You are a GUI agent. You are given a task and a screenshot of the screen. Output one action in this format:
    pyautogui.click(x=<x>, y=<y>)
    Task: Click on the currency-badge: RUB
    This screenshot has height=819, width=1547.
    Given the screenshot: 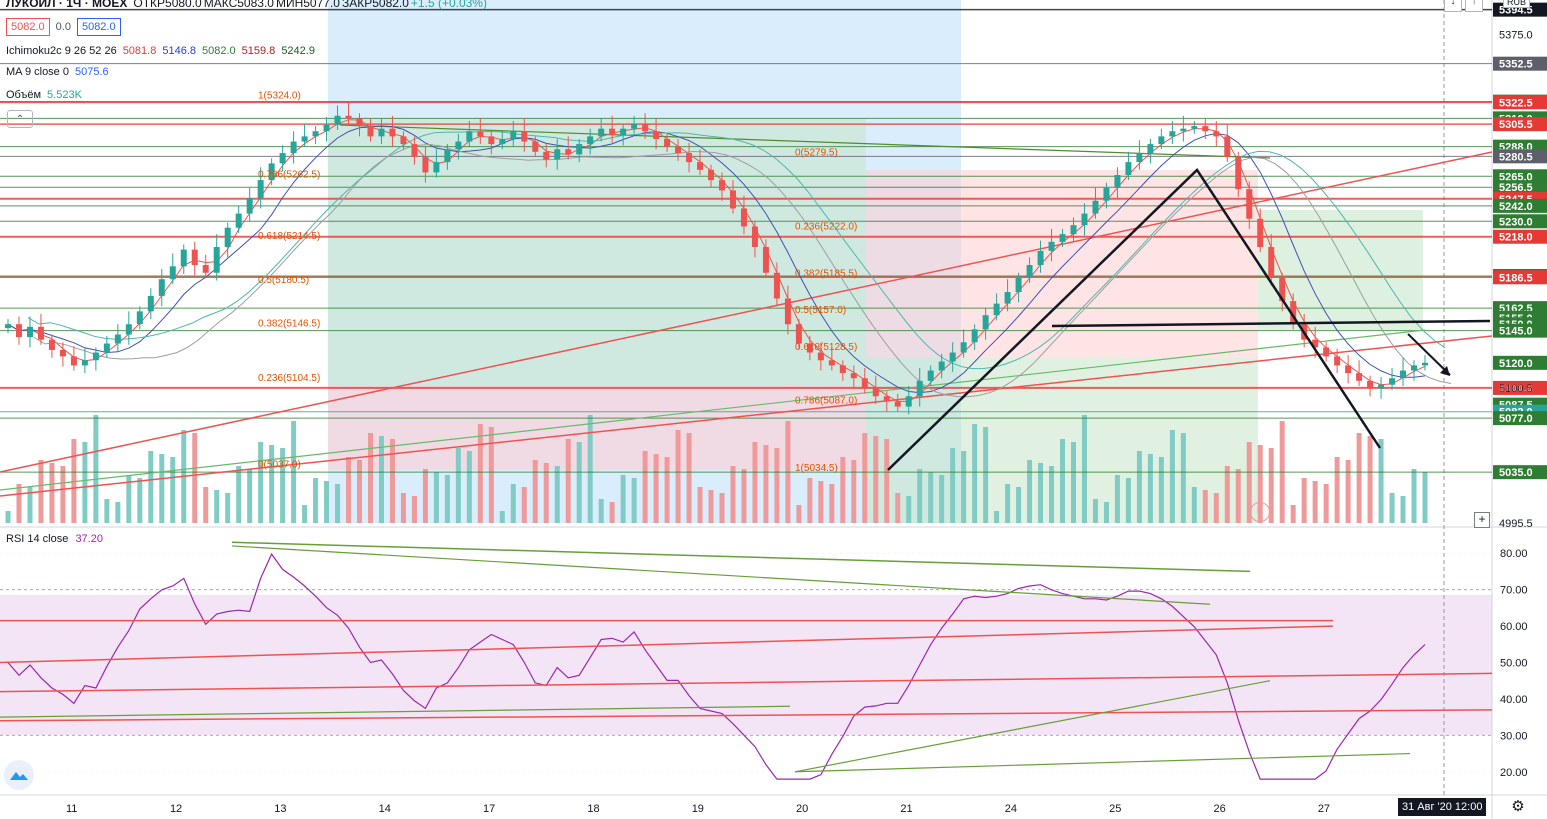 What is the action you would take?
    pyautogui.click(x=1517, y=4)
    